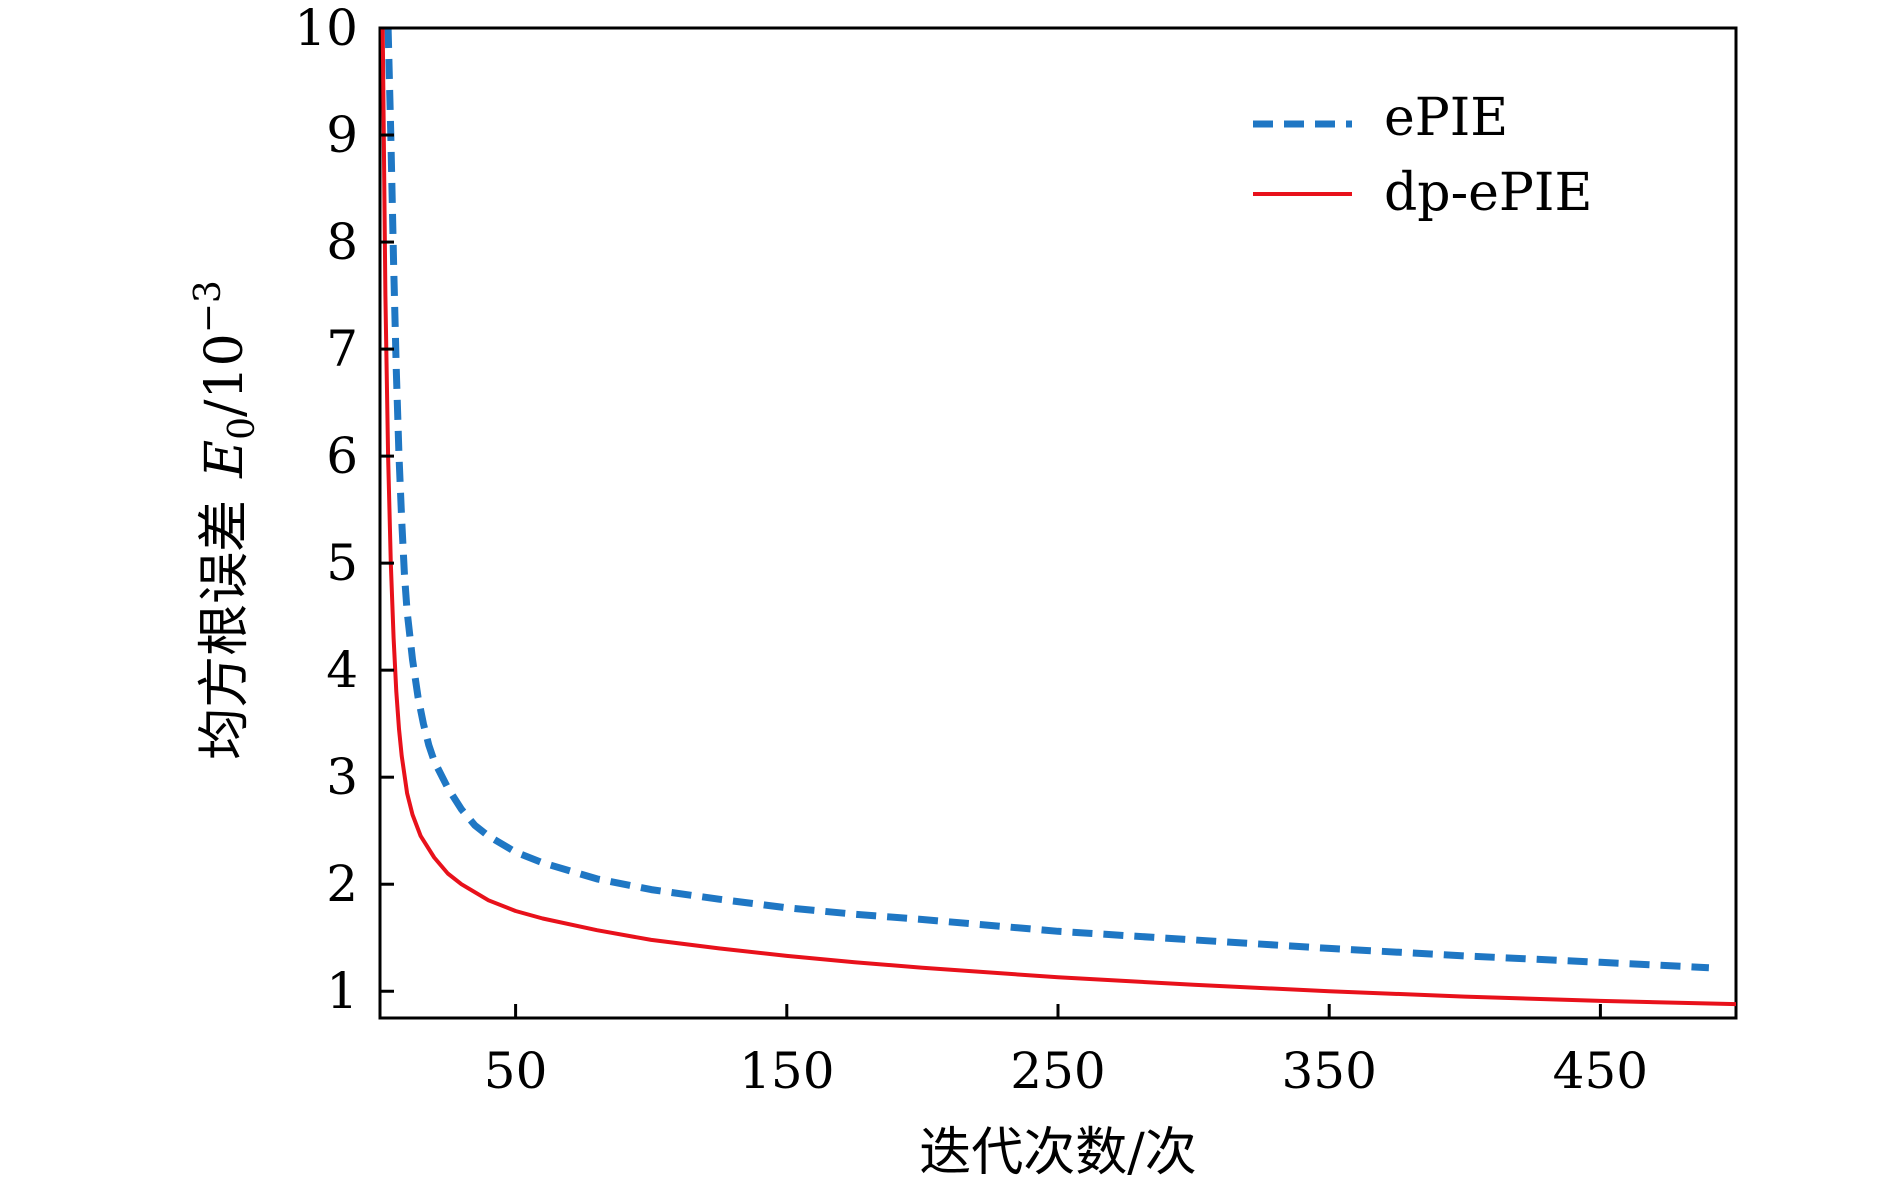 This screenshot has width=1890, height=1181. Describe the element at coordinates (342, 777) in the screenshot. I see `y-tick-label: 3` at that location.